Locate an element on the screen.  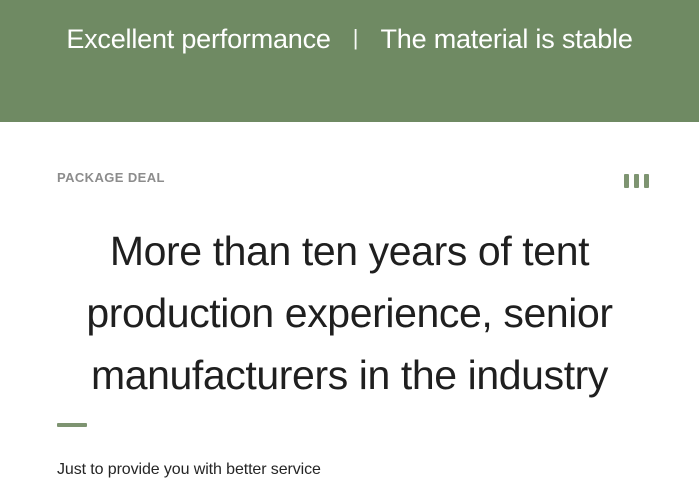
accent-divider is located at coordinates (72, 425).